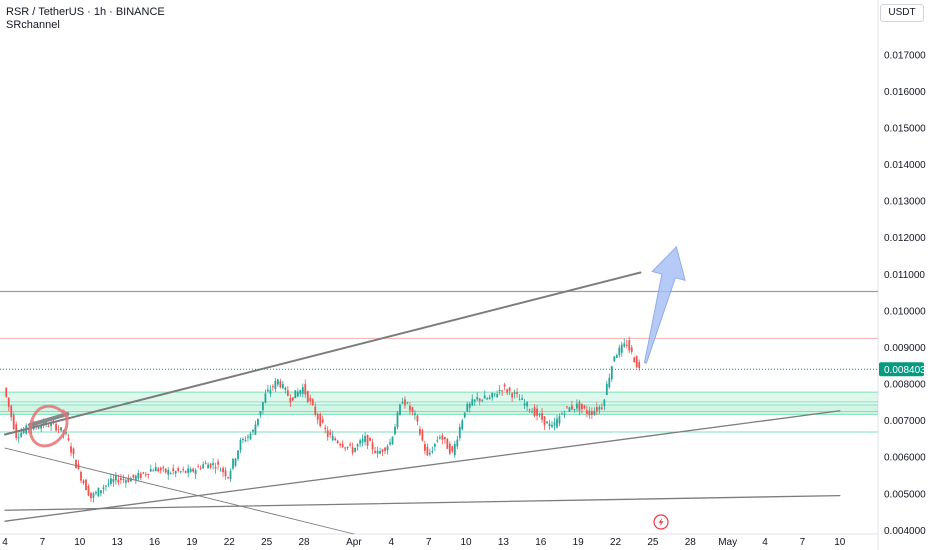 The height and width of the screenshot is (550, 932). What do you see at coordinates (192, 542) in the screenshot?
I see `x-axis-tick-label: 19` at bounding box center [192, 542].